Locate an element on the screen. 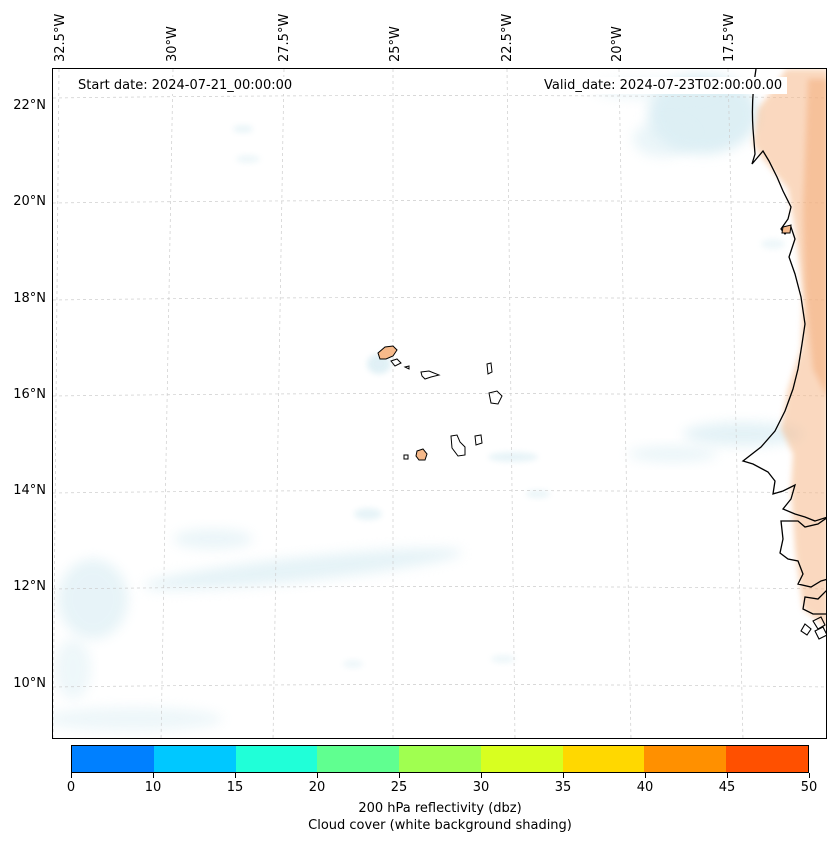 This screenshot has width=837, height=843. colorbar is located at coordinates (440, 759).